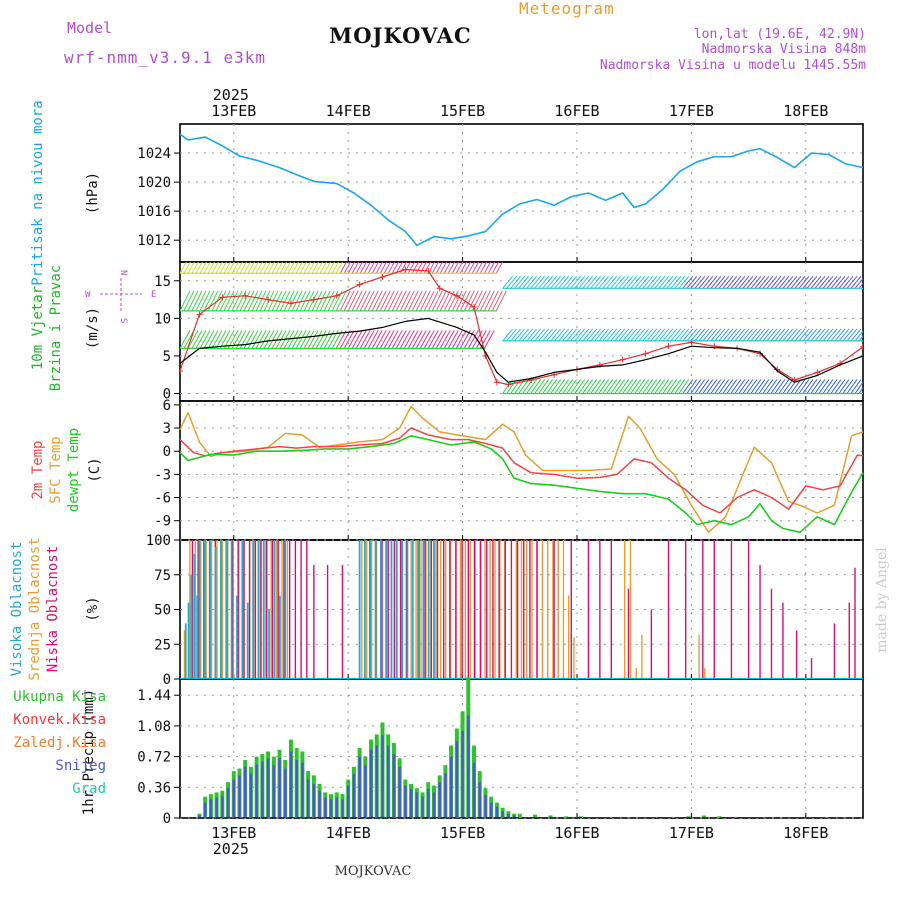 This screenshot has height=900, width=900. What do you see at coordinates (462, 833) in the screenshot?
I see `bottom-date-tick: 15FEB` at bounding box center [462, 833].